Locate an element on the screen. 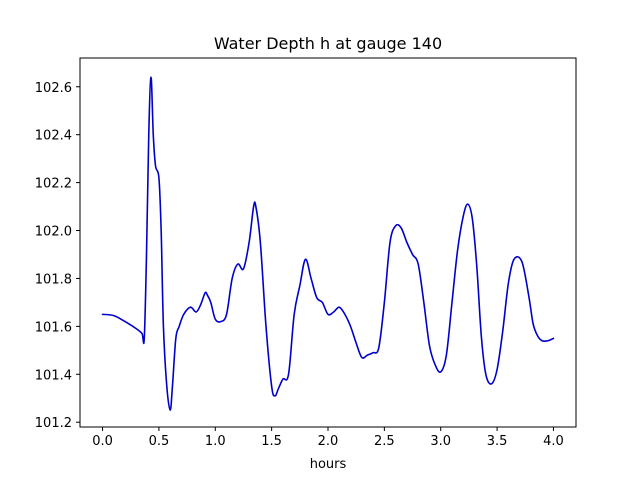 This screenshot has height=480, width=640. x-tick-label: 0.5 is located at coordinates (159, 441).